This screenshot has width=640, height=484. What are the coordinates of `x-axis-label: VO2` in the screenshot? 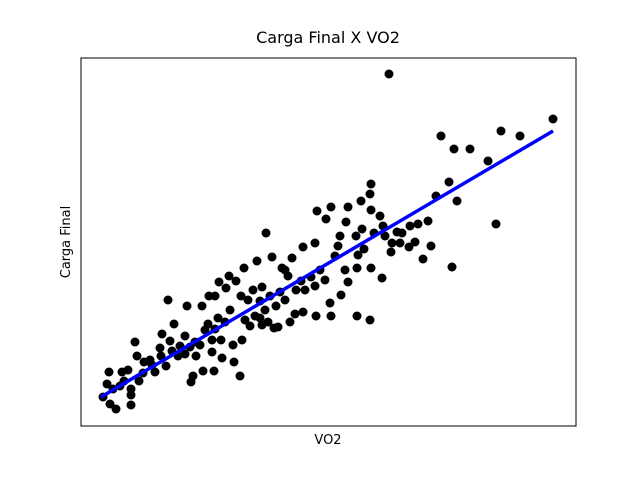 It's located at (327, 440).